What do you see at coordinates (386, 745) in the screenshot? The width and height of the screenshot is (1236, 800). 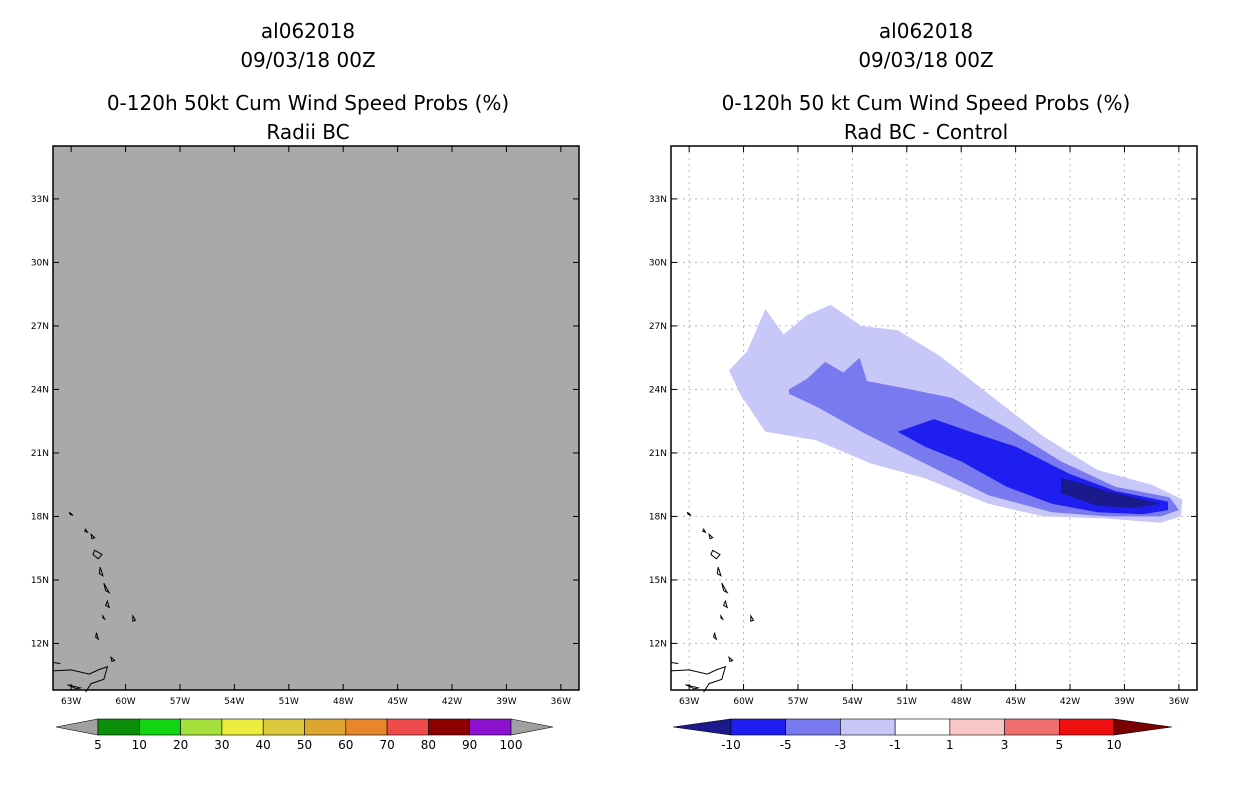 I see `colorbar-label: 70` at bounding box center [386, 745].